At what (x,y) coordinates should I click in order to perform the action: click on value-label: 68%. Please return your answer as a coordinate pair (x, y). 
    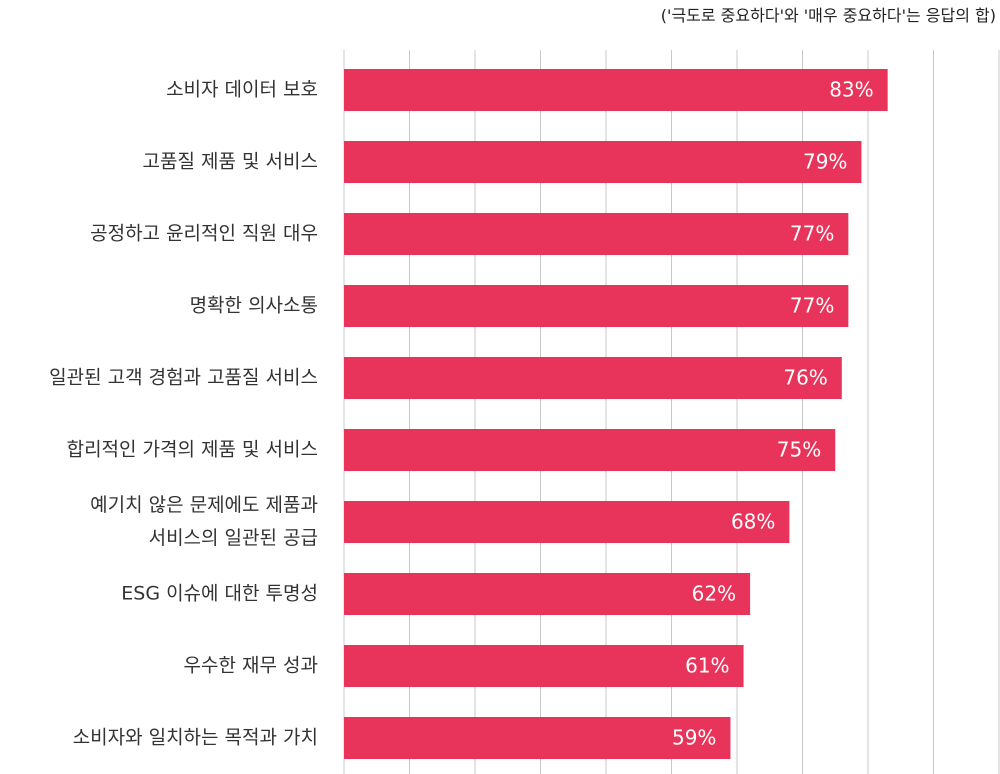
    Looking at the image, I should click on (753, 522).